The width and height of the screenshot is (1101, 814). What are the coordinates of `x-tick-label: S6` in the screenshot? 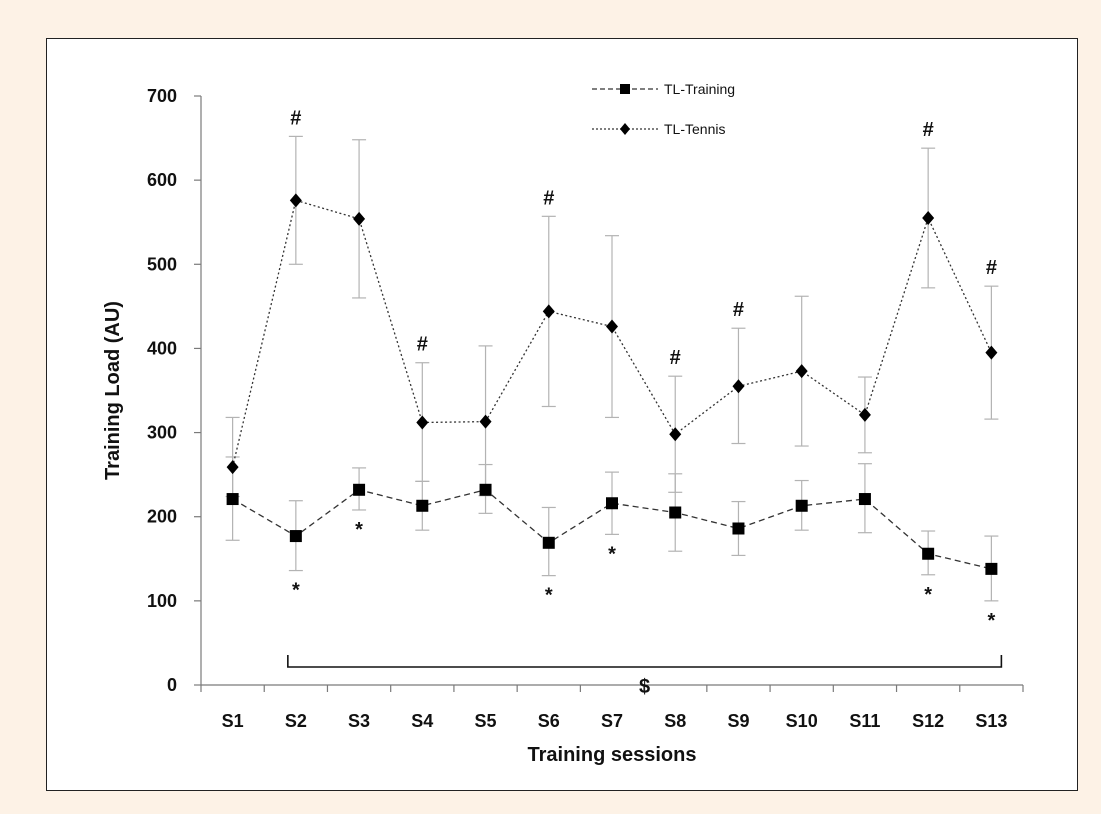 It's located at (549, 721).